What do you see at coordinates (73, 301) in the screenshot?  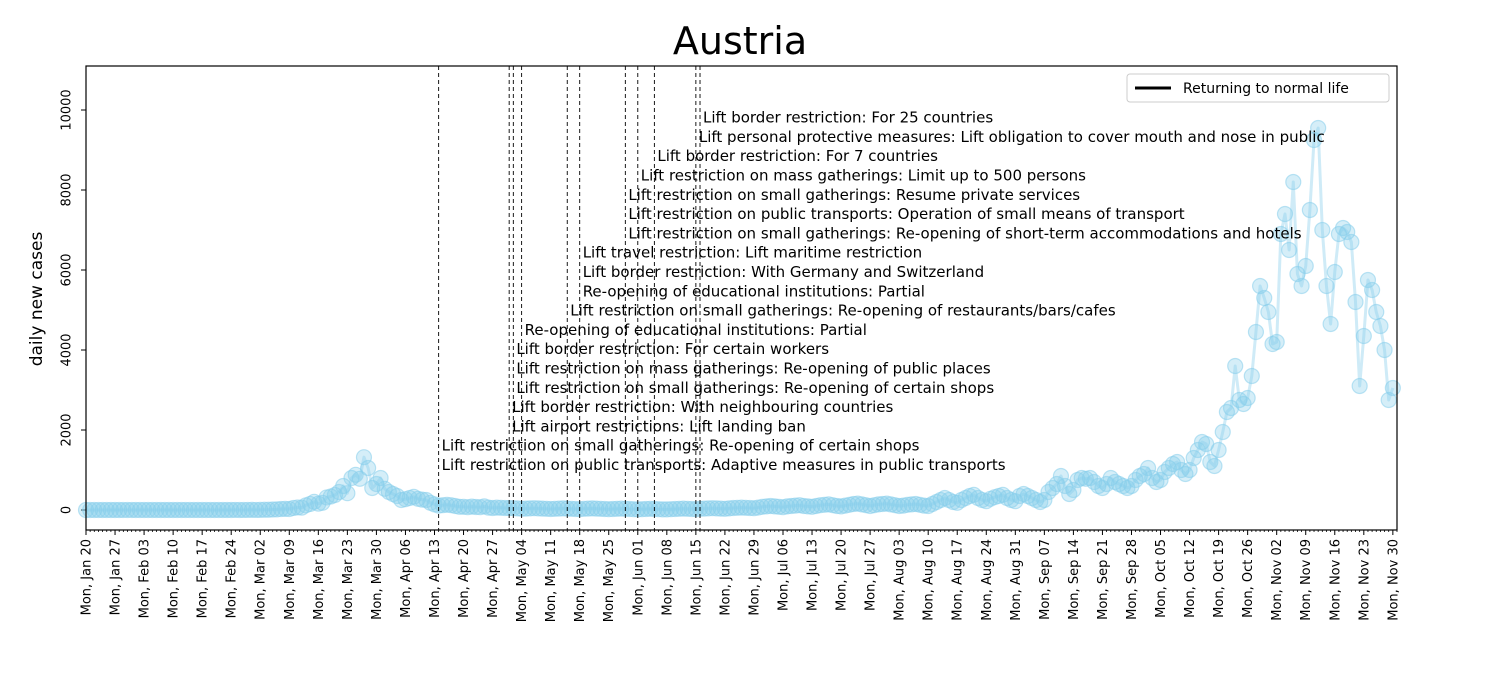 I see `y-ticks: 0 2000 4000 6000 8000 10000` at bounding box center [73, 301].